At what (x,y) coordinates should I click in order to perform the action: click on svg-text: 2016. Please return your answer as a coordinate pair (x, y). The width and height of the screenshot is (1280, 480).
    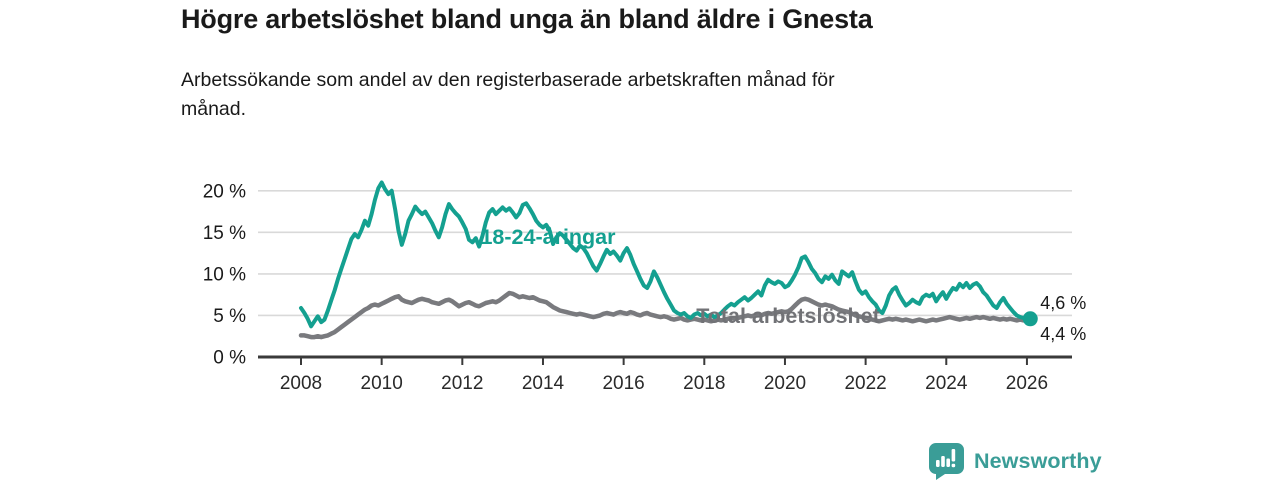
    Looking at the image, I should click on (623, 383).